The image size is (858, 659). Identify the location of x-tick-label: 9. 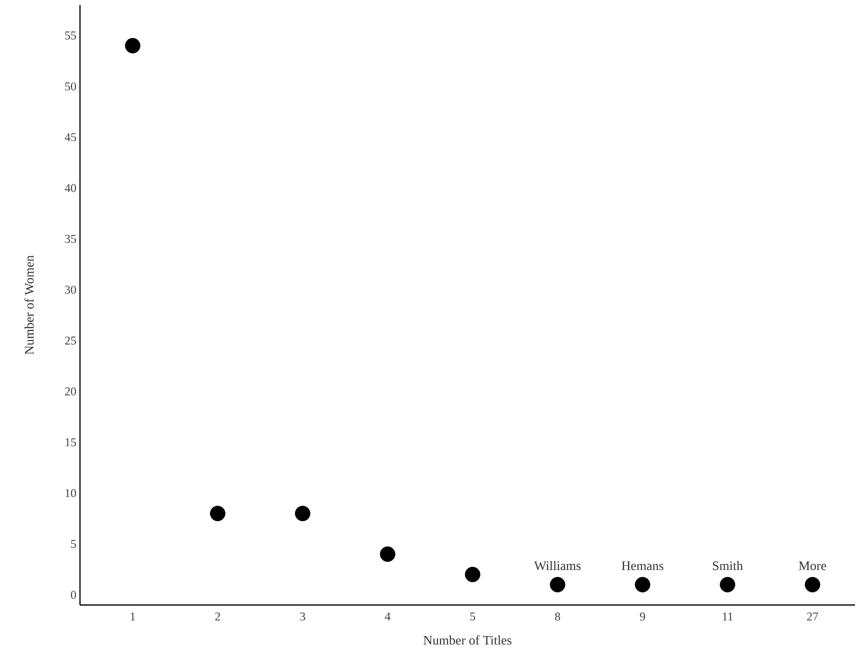
(643, 616).